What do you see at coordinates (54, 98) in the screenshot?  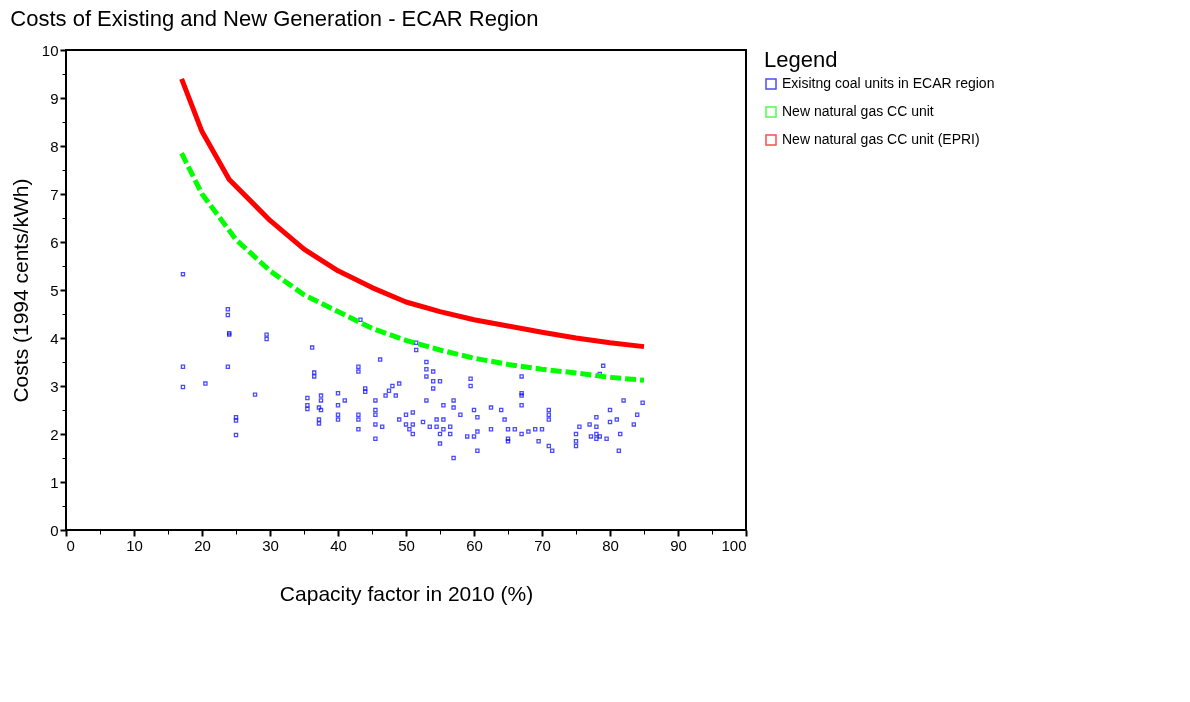 I see `y-tick-label: 9` at bounding box center [54, 98].